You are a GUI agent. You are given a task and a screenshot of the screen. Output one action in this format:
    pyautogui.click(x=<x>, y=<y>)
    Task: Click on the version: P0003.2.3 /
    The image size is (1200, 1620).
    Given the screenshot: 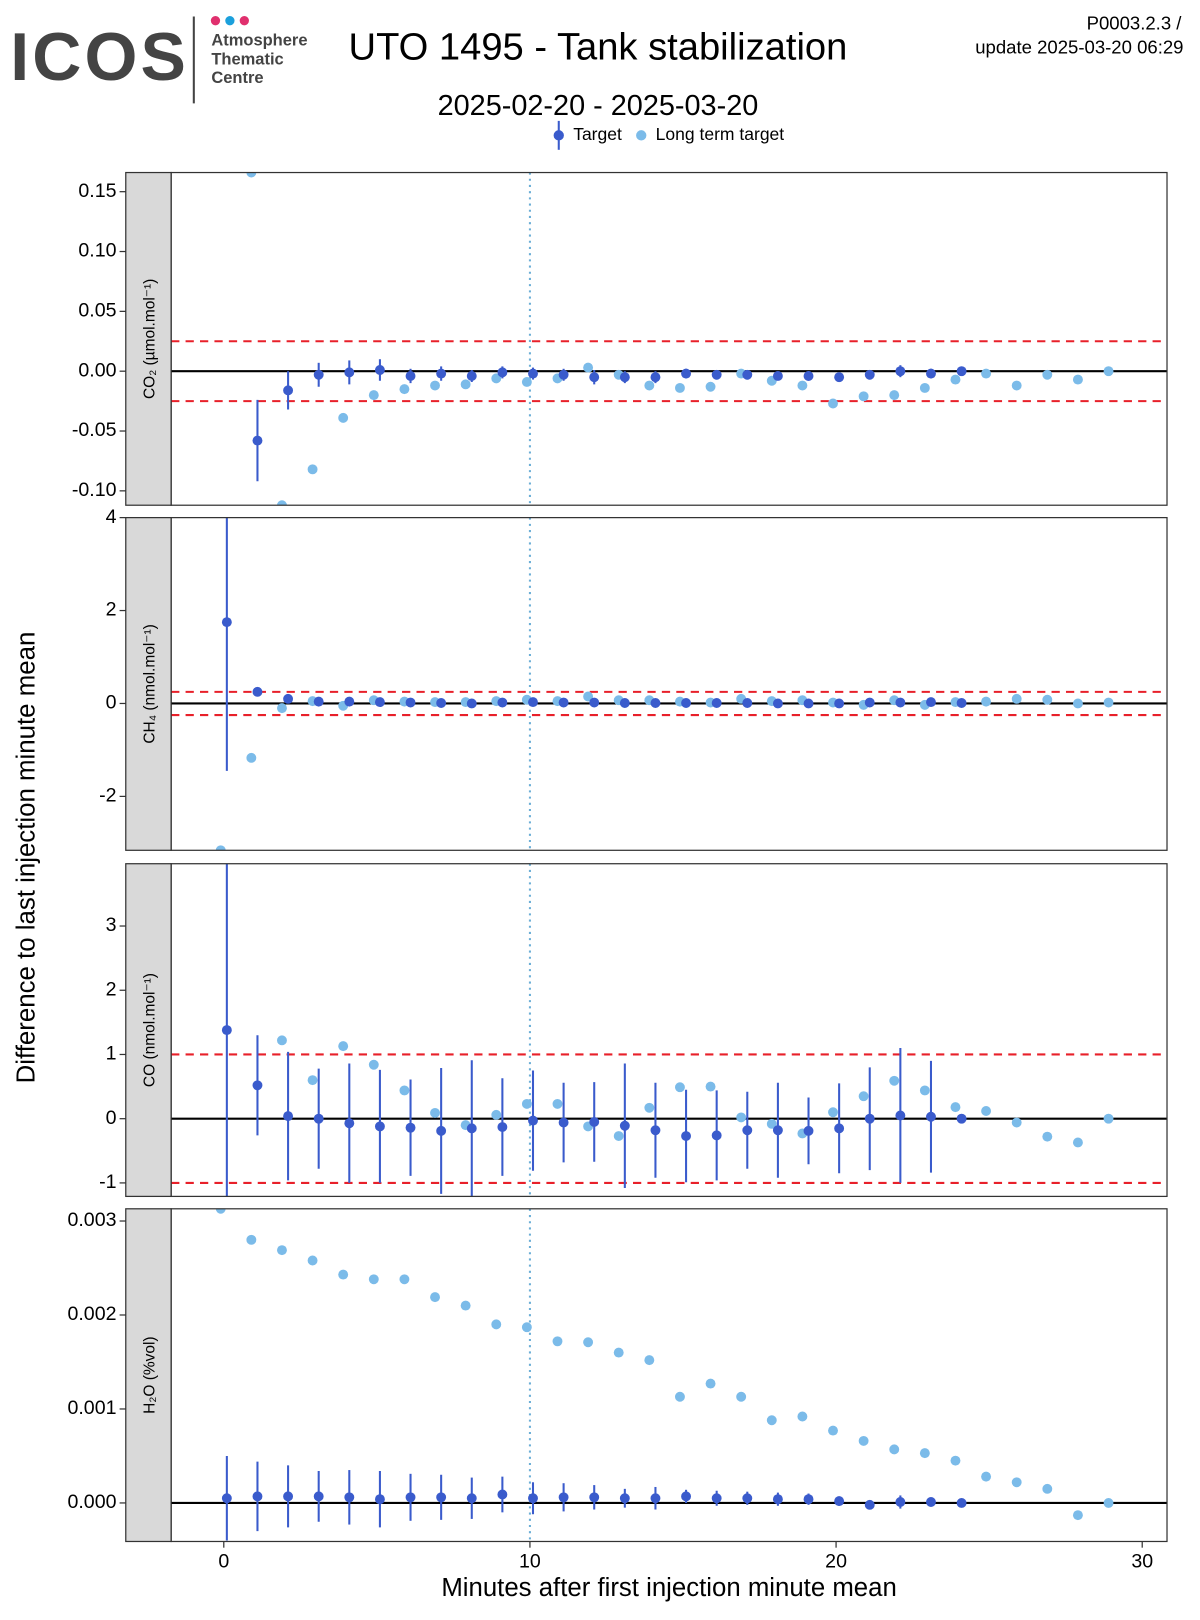 What is the action you would take?
    pyautogui.click(x=1135, y=23)
    